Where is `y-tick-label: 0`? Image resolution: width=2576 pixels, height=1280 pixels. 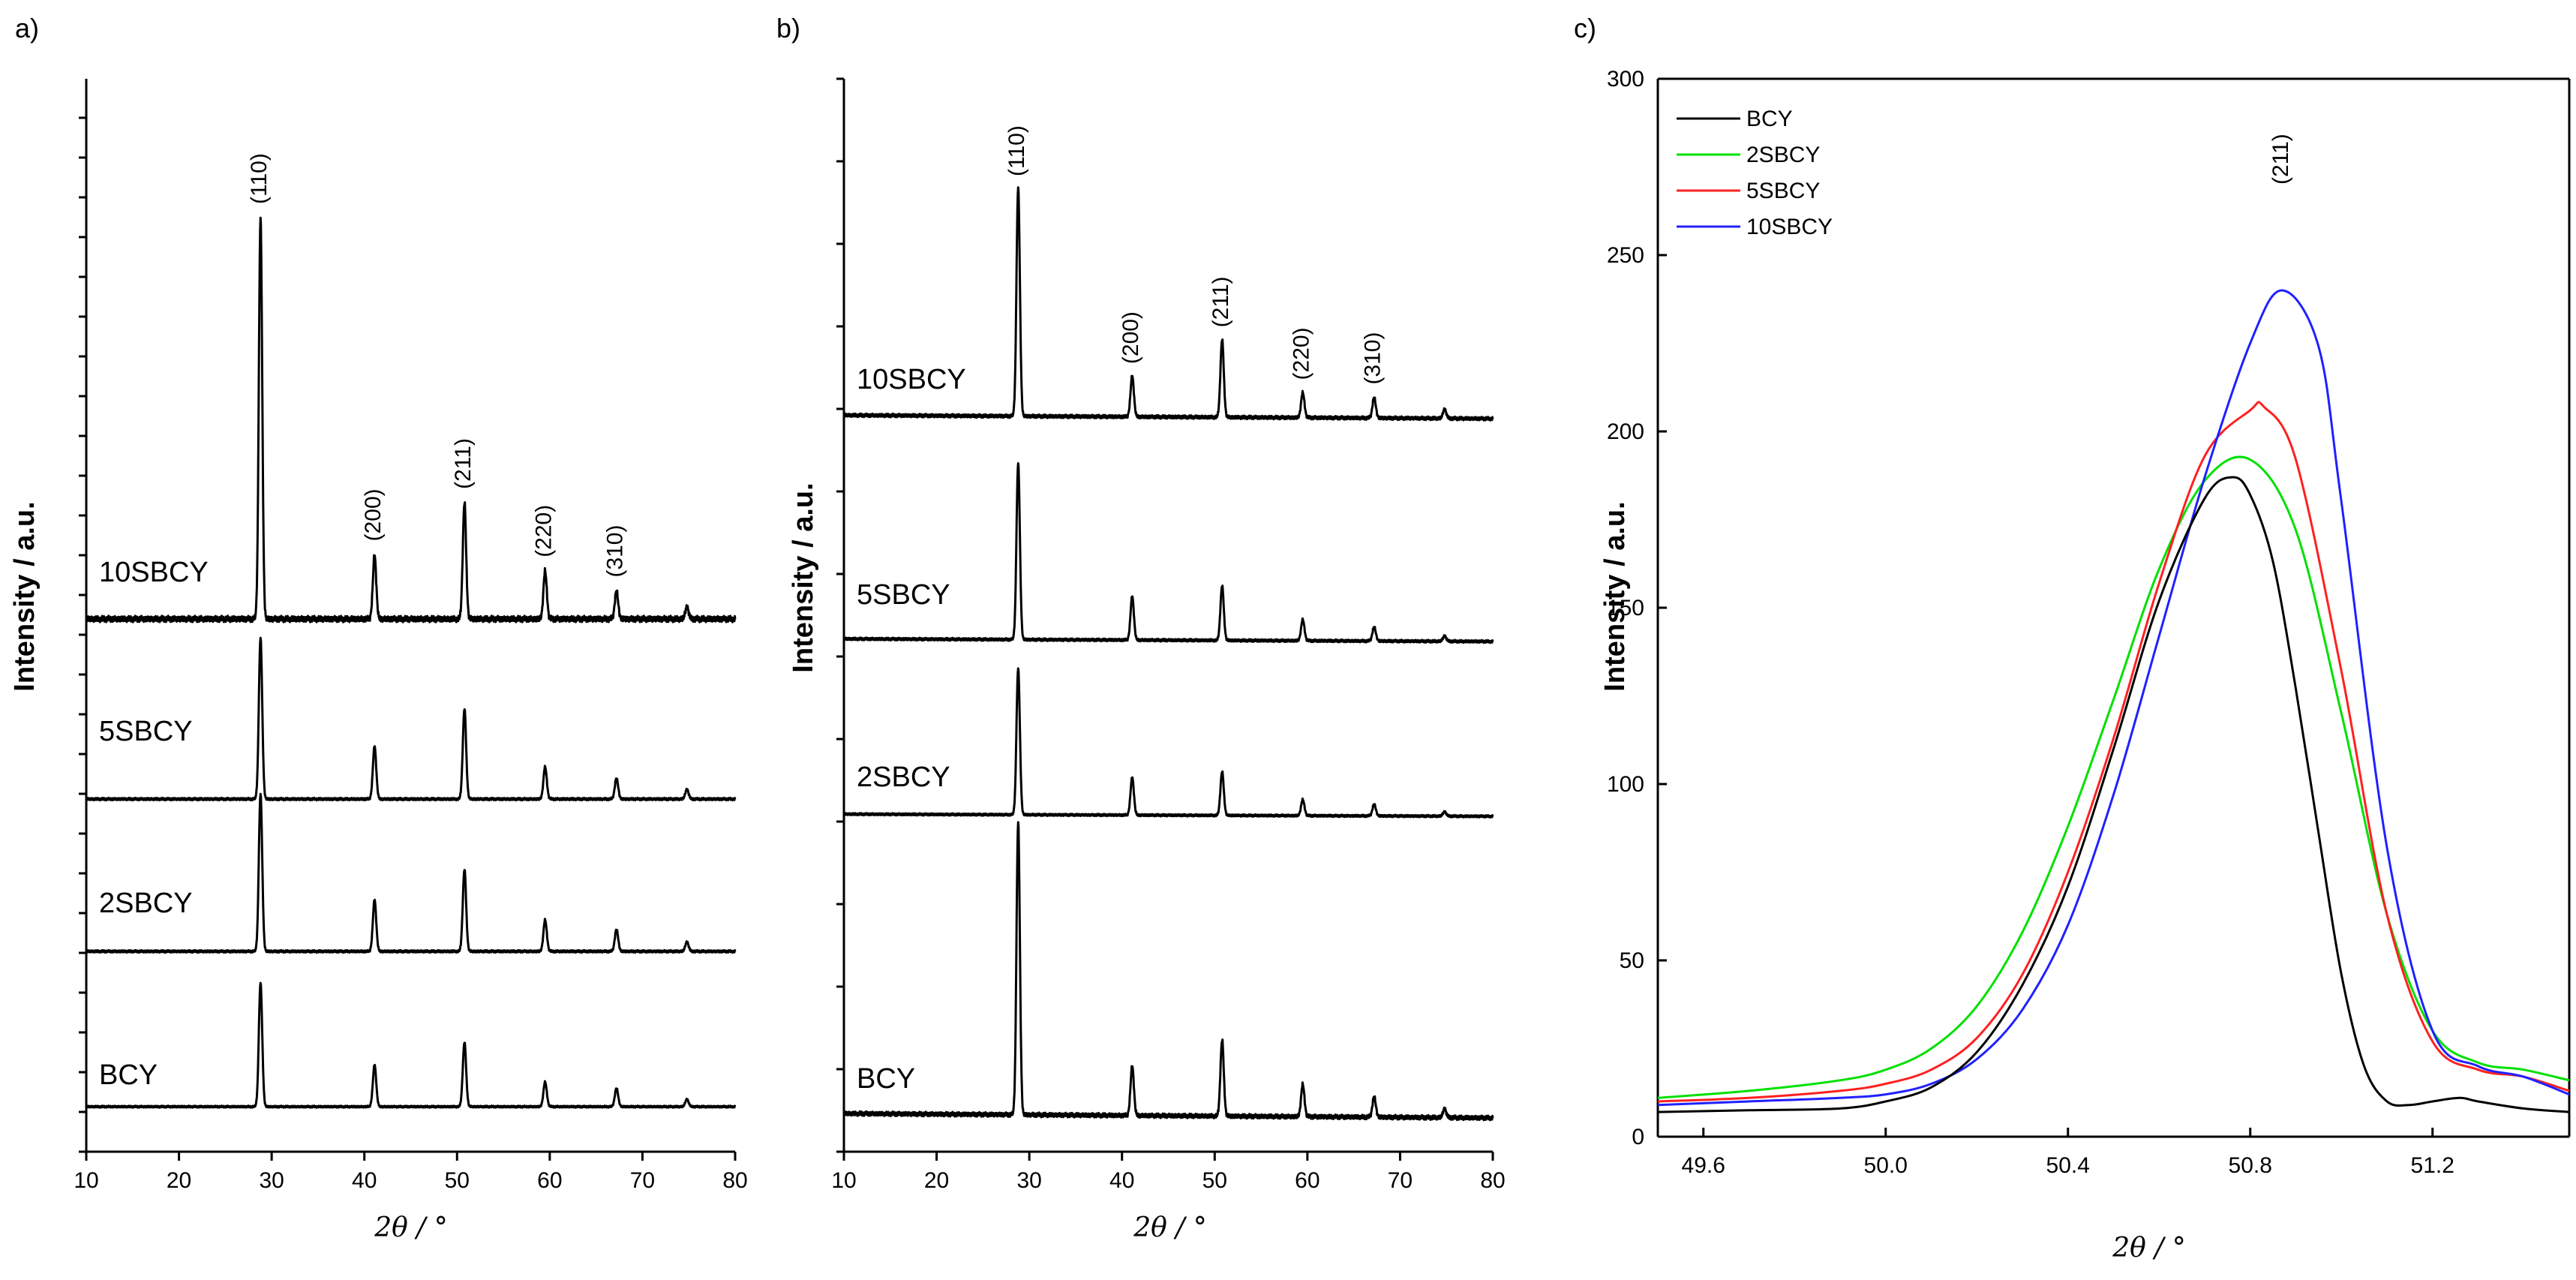
y-tick-label: 0 is located at coordinates (1638, 1137).